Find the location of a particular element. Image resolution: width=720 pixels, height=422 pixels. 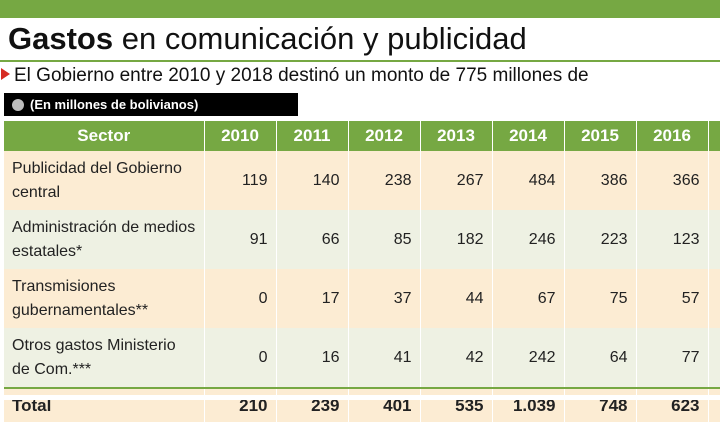

sector-cell: Publicidad del Gobierno central is located at coordinates (104, 180).